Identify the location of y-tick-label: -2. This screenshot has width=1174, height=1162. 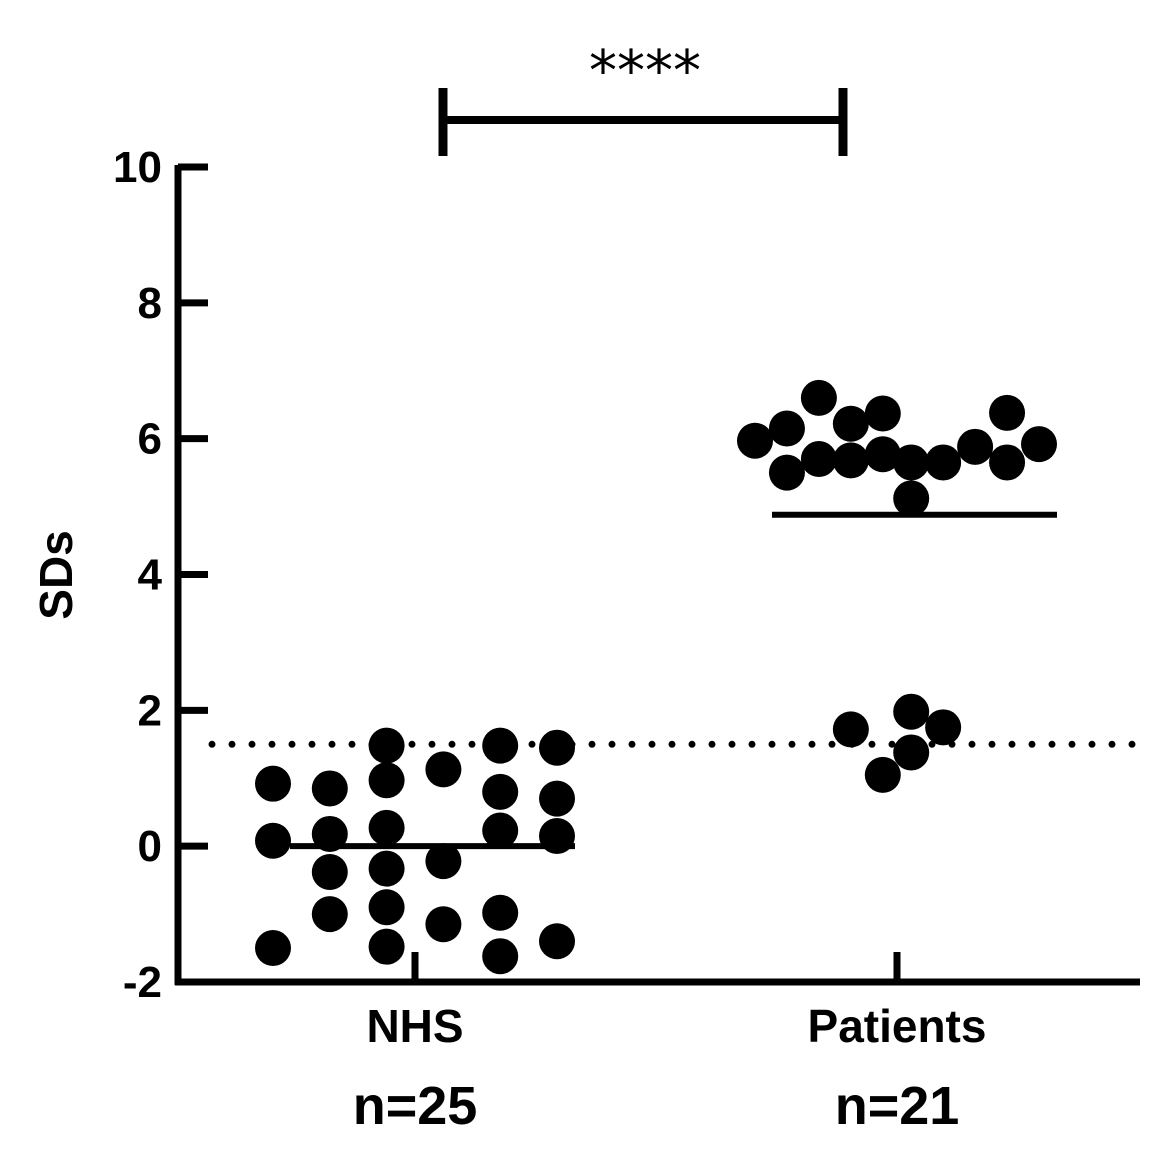
(142, 982).